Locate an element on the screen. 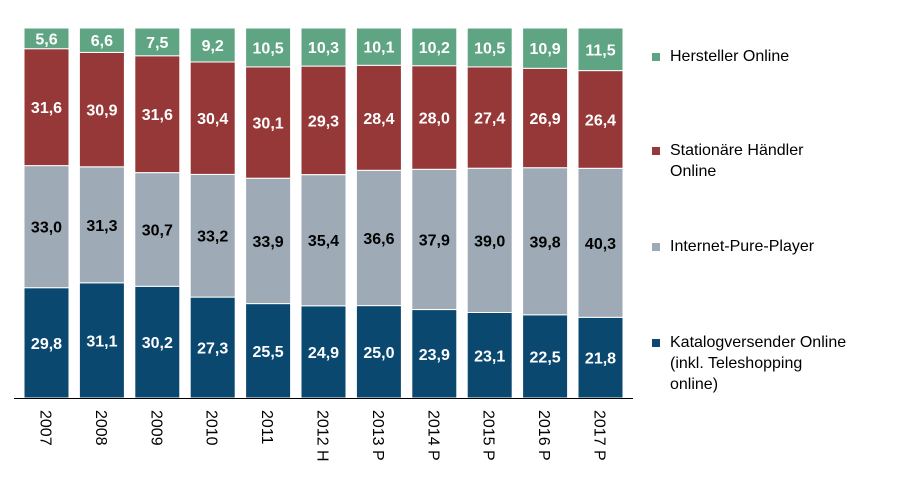 This screenshot has height=503, width=903. data-label: 10,2 is located at coordinates (434, 48).